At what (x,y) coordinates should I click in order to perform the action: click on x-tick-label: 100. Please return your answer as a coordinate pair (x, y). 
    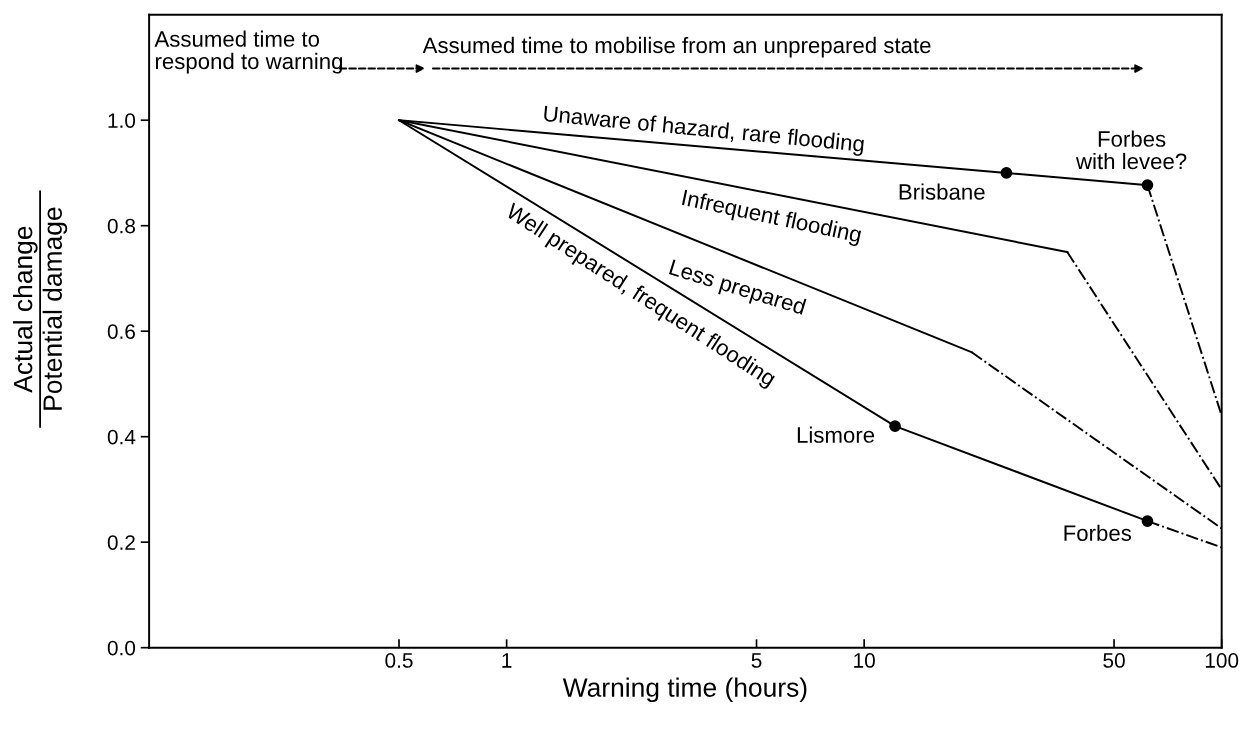
    Looking at the image, I should click on (1222, 660).